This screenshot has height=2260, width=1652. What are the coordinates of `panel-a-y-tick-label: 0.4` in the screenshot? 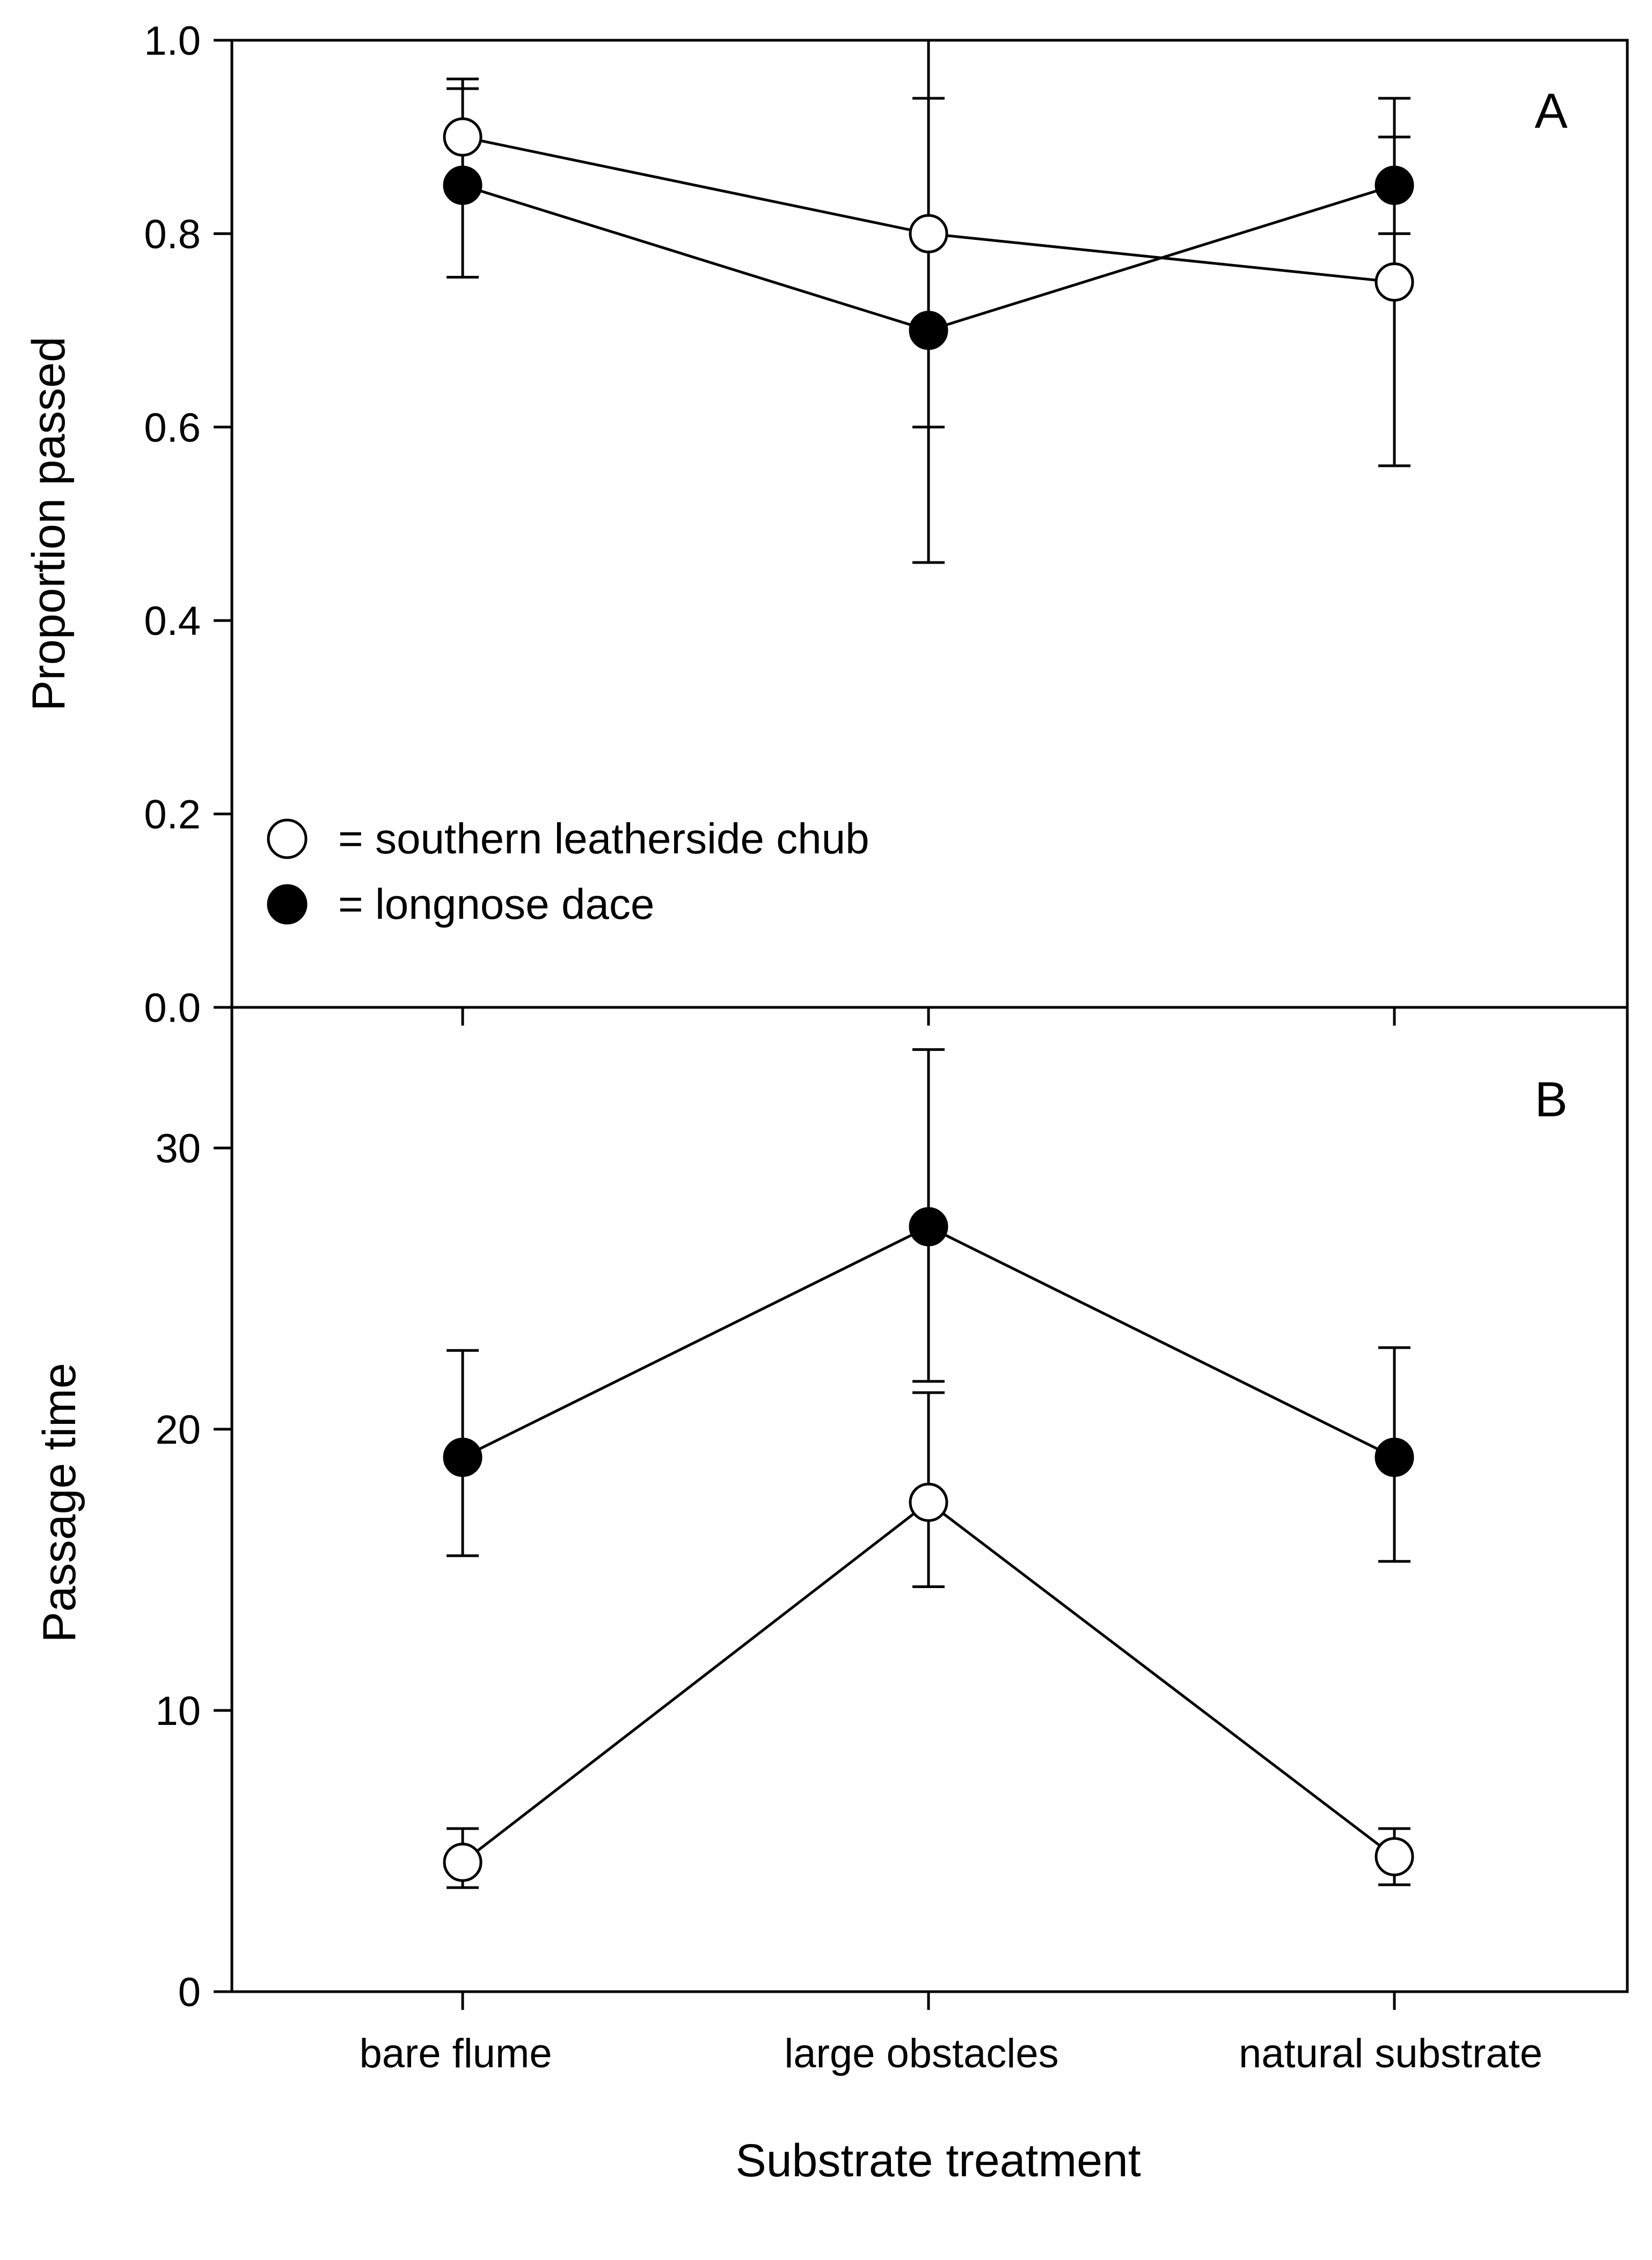 It's located at (172, 621).